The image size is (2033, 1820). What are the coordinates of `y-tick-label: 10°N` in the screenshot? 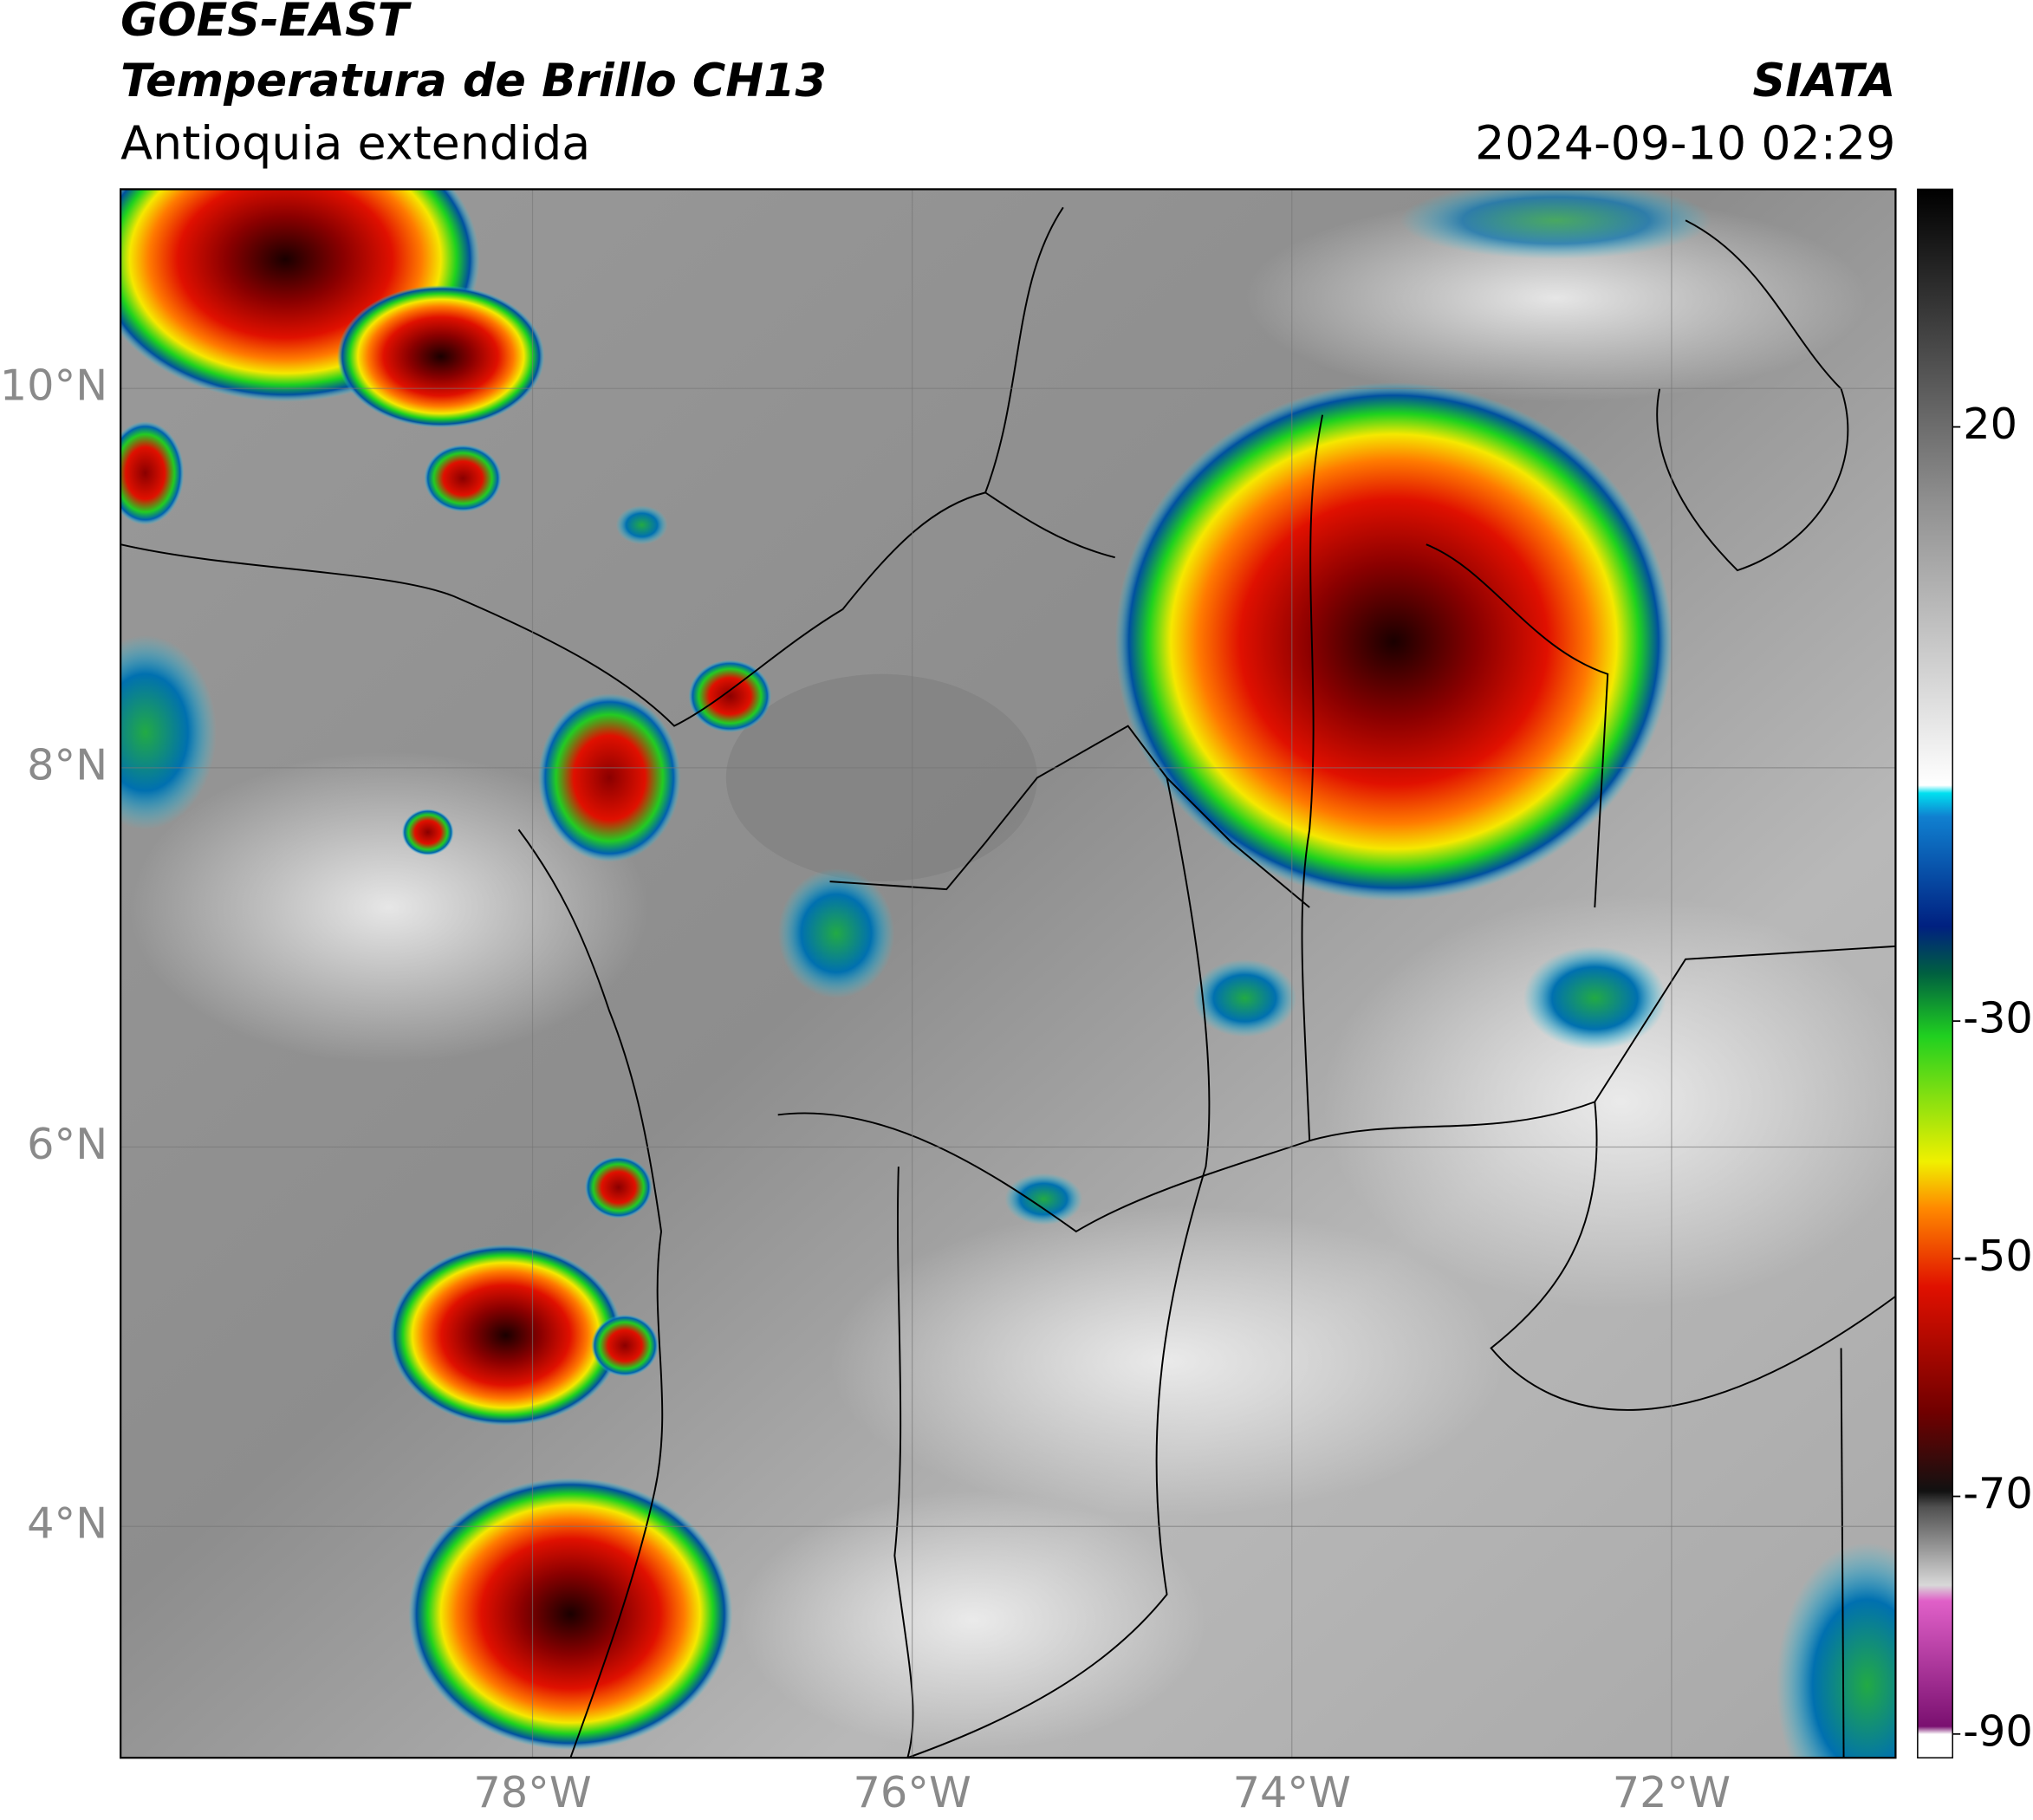 It's located at (53, 386).